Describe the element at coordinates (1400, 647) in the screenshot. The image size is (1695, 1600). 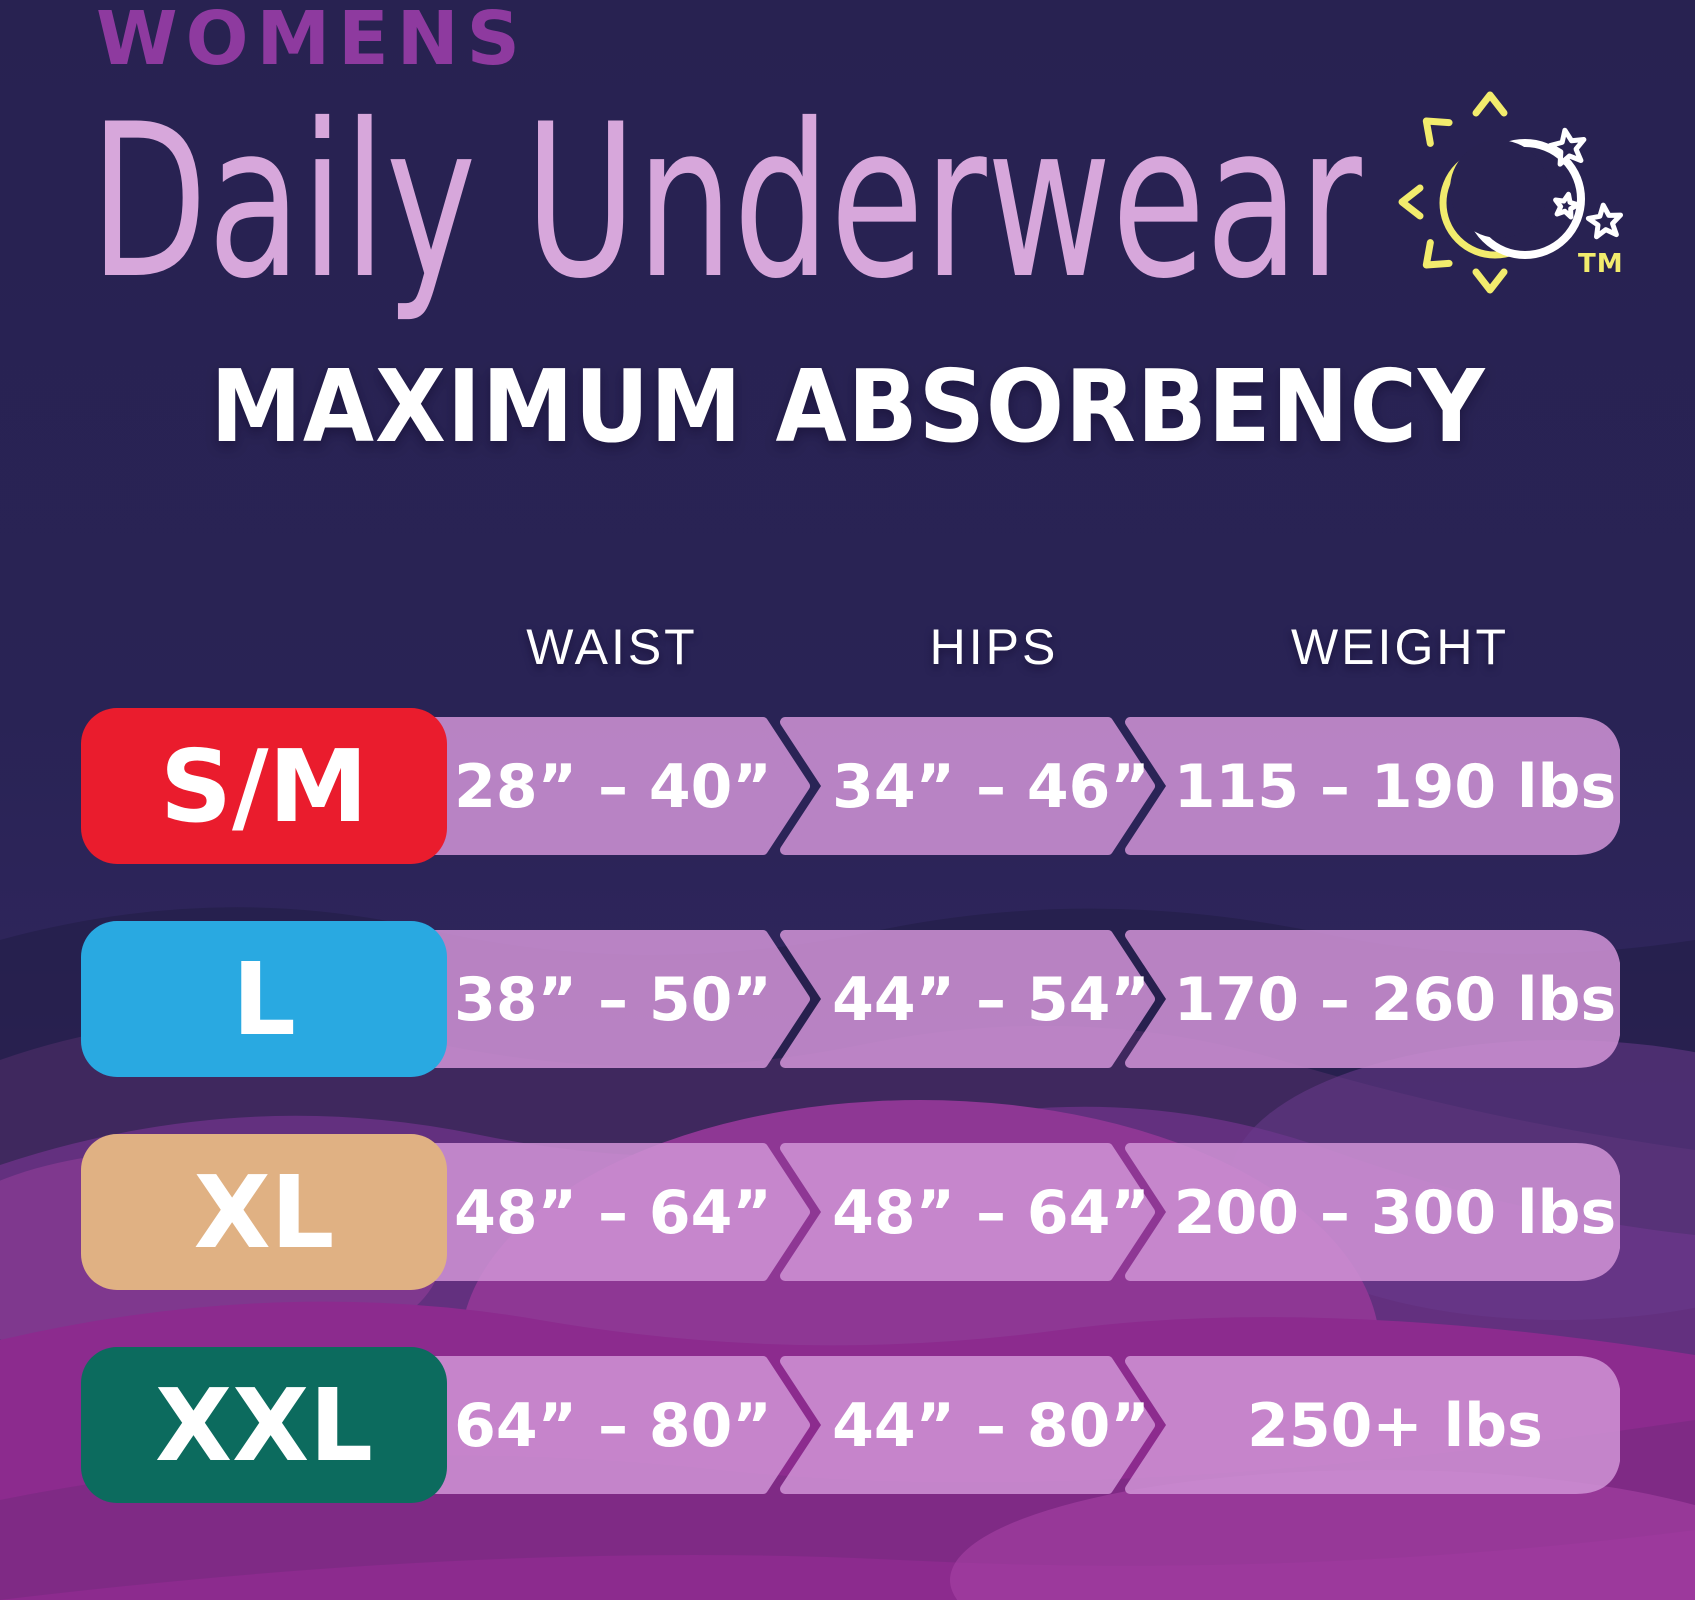
I see `column-header-weight: WEIGHT` at that location.